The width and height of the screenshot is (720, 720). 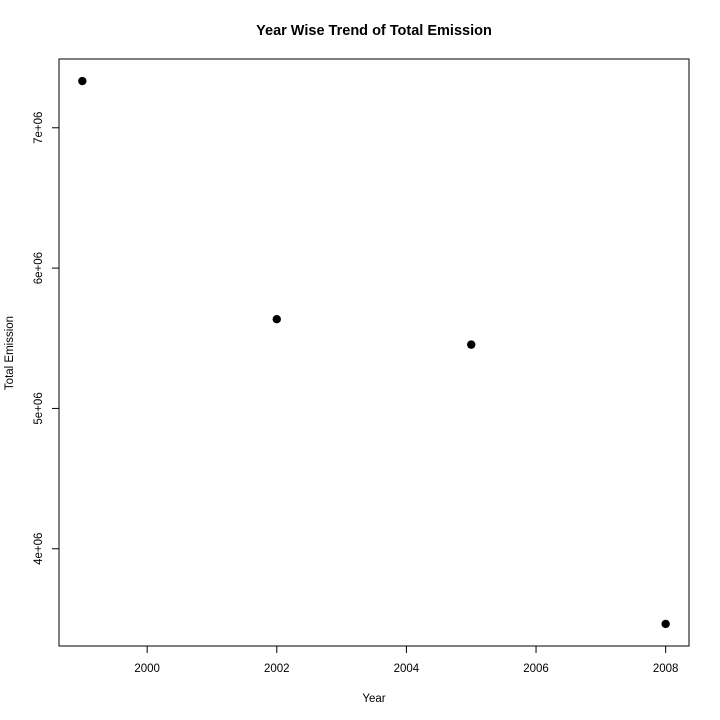 I want to click on y-tick-label: 4e+06, so click(x=39, y=549).